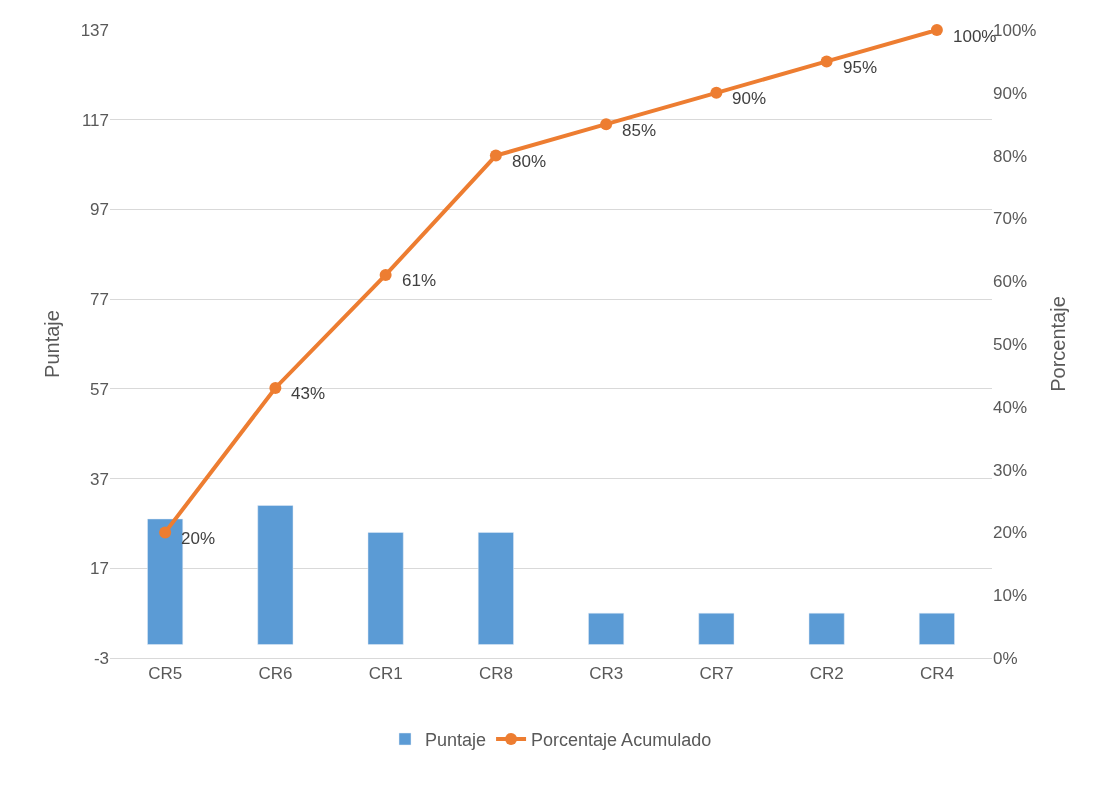  What do you see at coordinates (99, 300) in the screenshot?
I see `y-tick-label: 77` at bounding box center [99, 300].